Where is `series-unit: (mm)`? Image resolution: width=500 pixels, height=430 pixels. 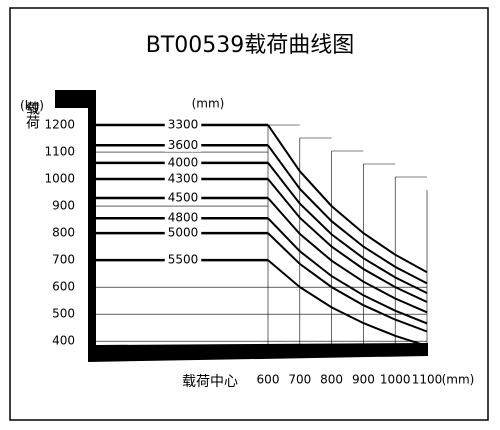 series-unit: (mm) is located at coordinates (208, 104).